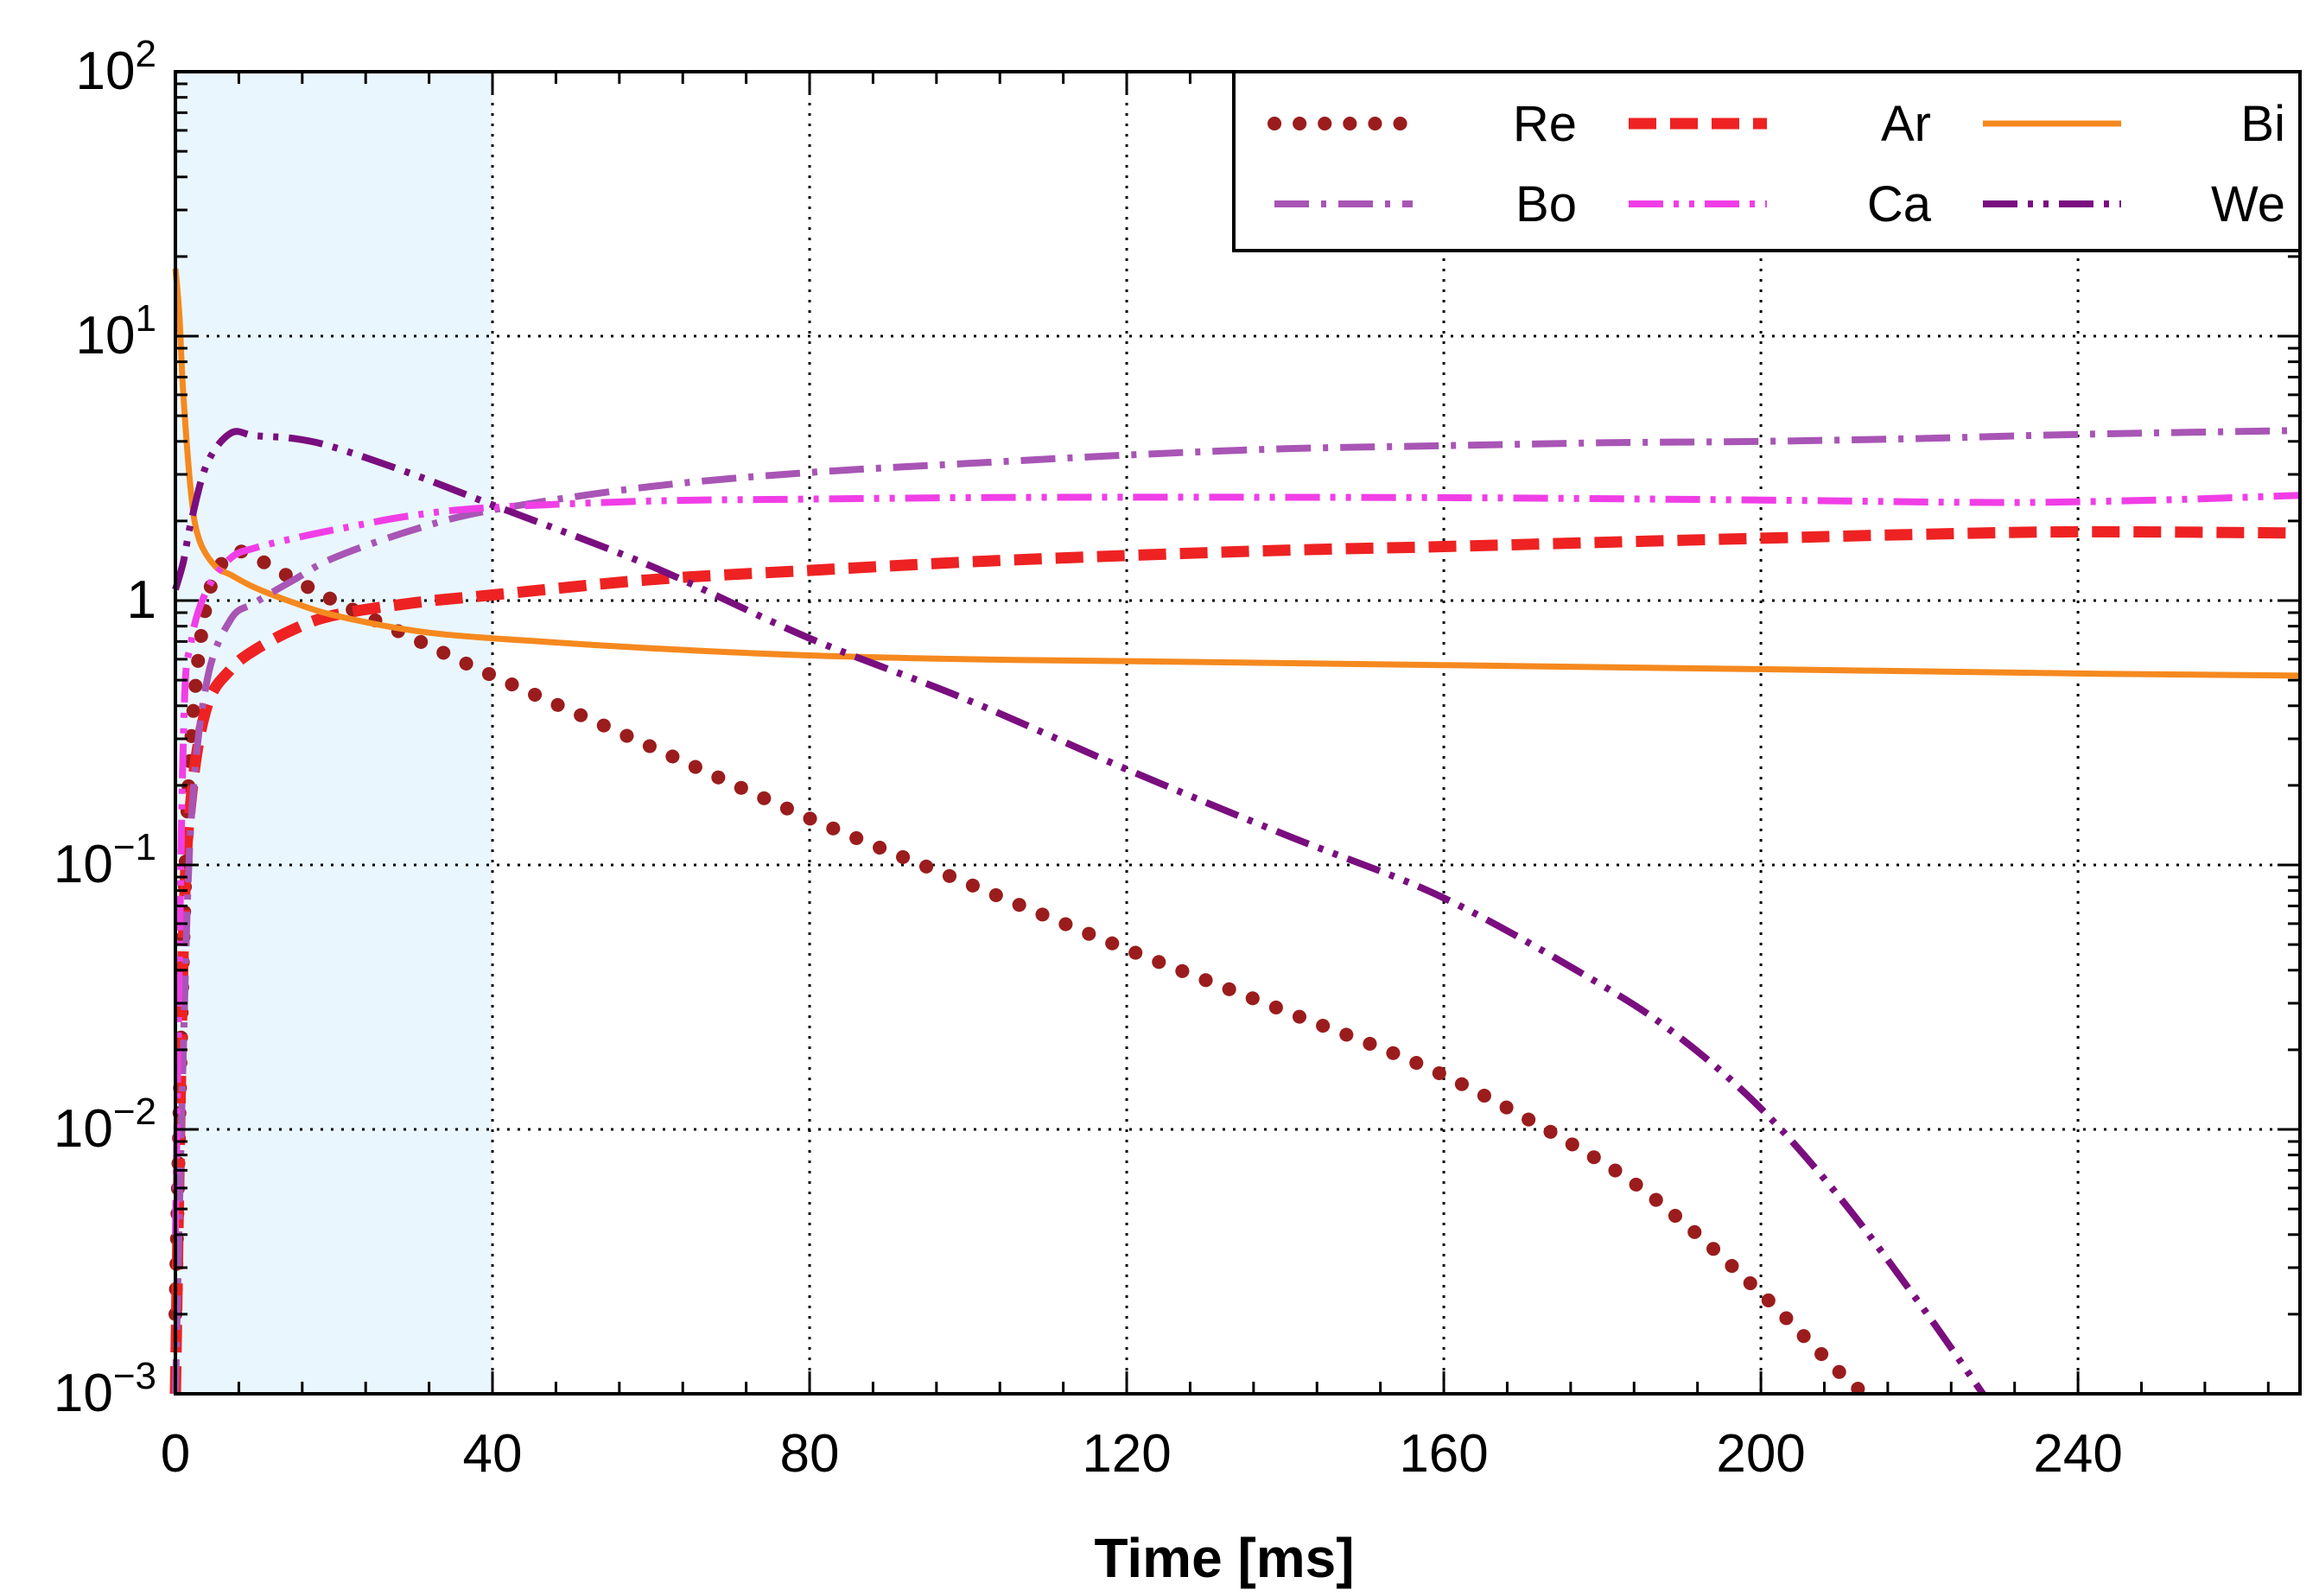 The width and height of the screenshot is (2319, 1596). I want to click on x-tick-label: 120, so click(1126, 1454).